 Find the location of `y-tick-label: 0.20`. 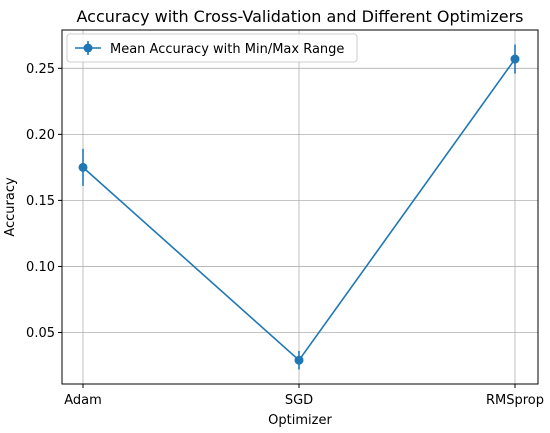

y-tick-label: 0.20 is located at coordinates (40, 135).